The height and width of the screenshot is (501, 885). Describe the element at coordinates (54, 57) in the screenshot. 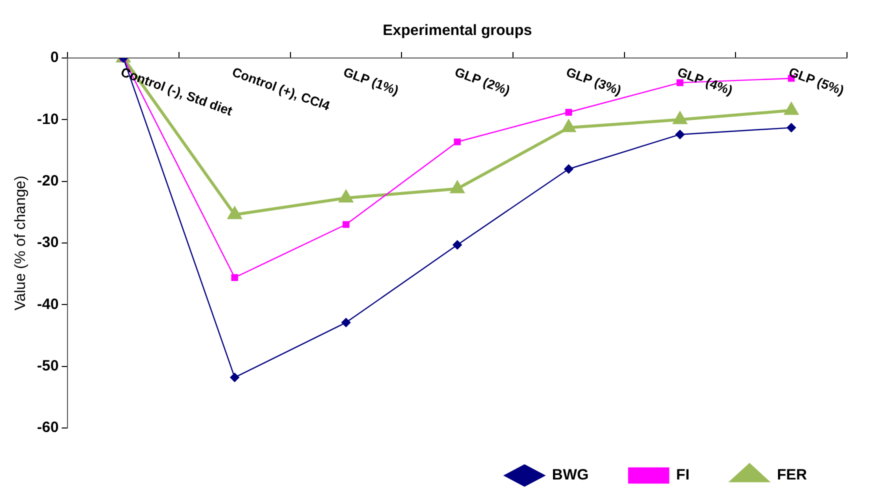

I see `y-tick-label: 0` at that location.